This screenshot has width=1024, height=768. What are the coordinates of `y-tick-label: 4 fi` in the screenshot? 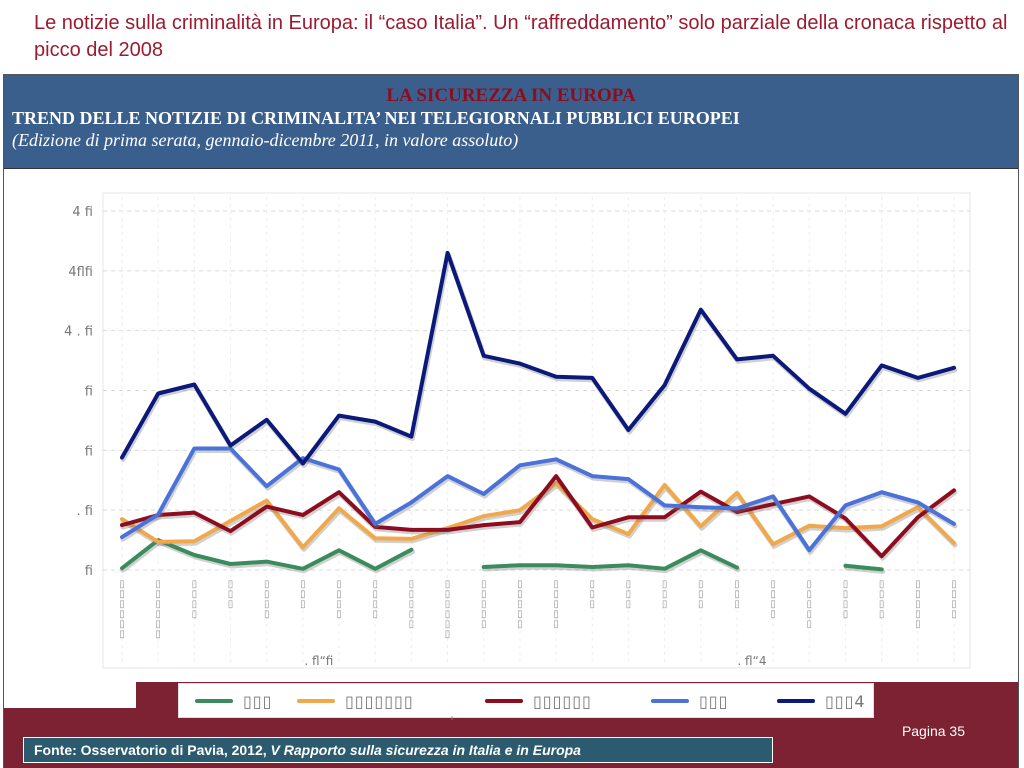 It's located at (82, 212).